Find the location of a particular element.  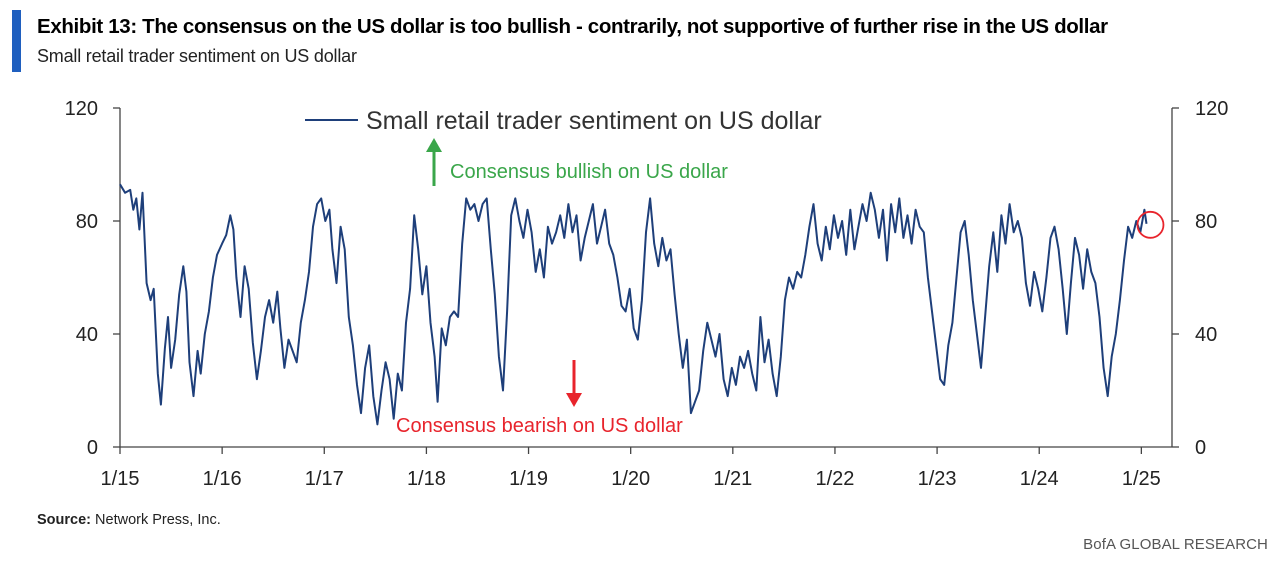

source-note: Source: Network Press, Inc. is located at coordinates (129, 520).